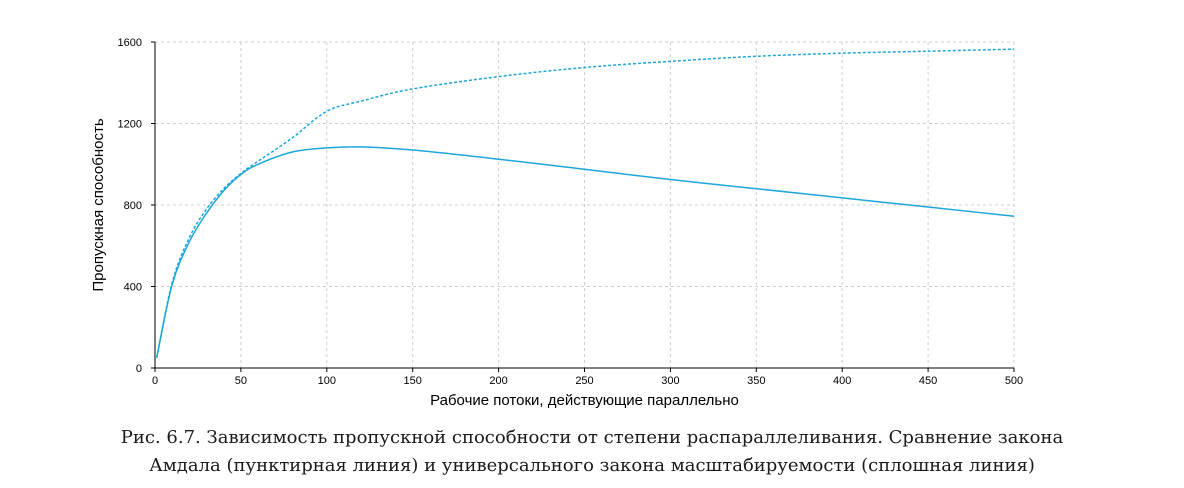 This screenshot has height=488, width=1184. What do you see at coordinates (130, 125) in the screenshot?
I see `y-tick-label: 1200` at bounding box center [130, 125].